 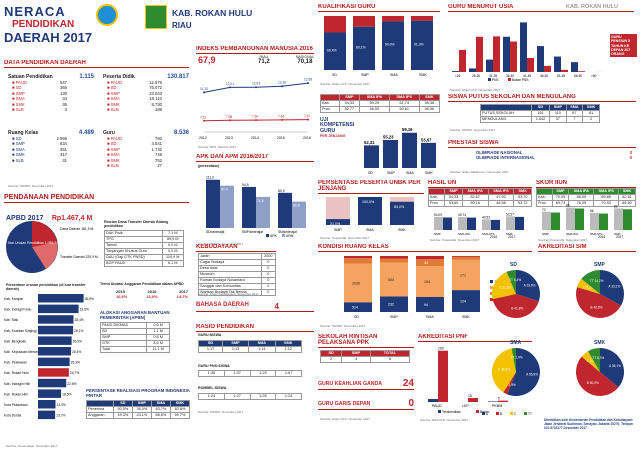 What do you see at coordinates (369, 142) in the screenshot?
I see `uji-value: 52,31` at bounding box center [369, 142].